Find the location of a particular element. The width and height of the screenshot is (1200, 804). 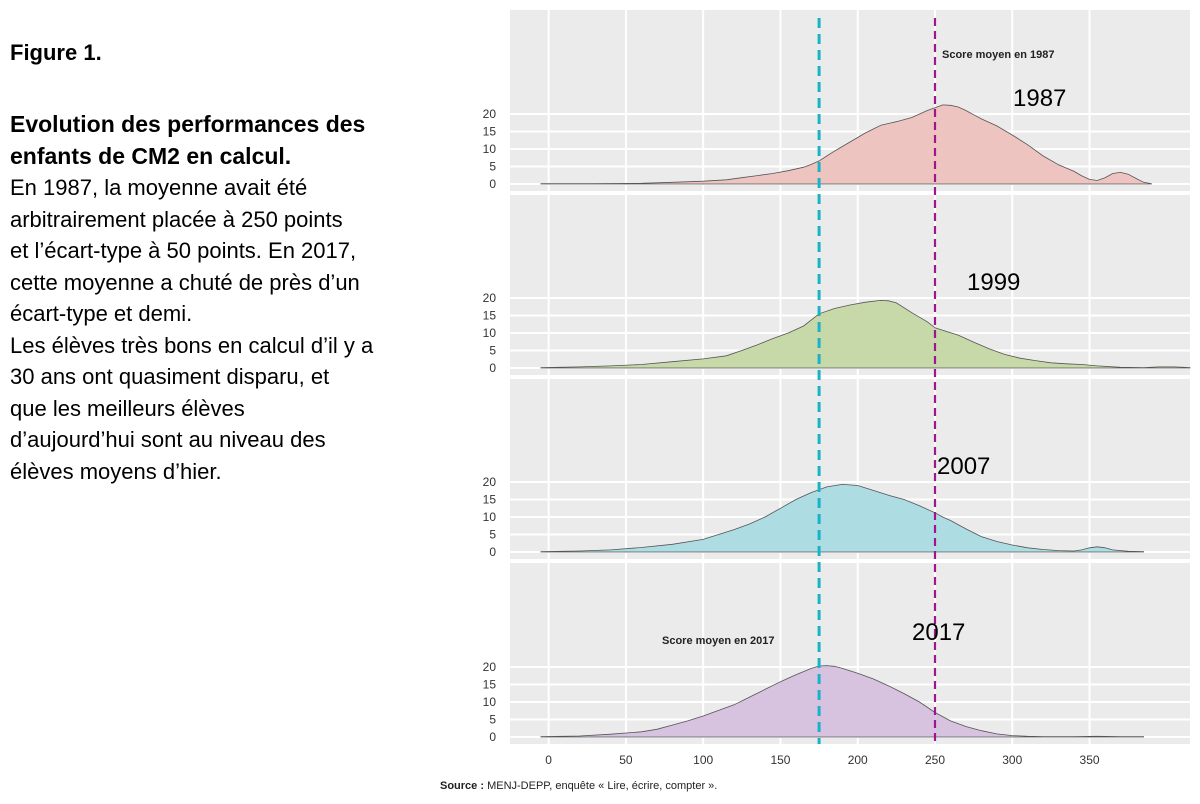

figure-body-line: cette moyenne a chuté de près d’un is located at coordinates (185, 282).